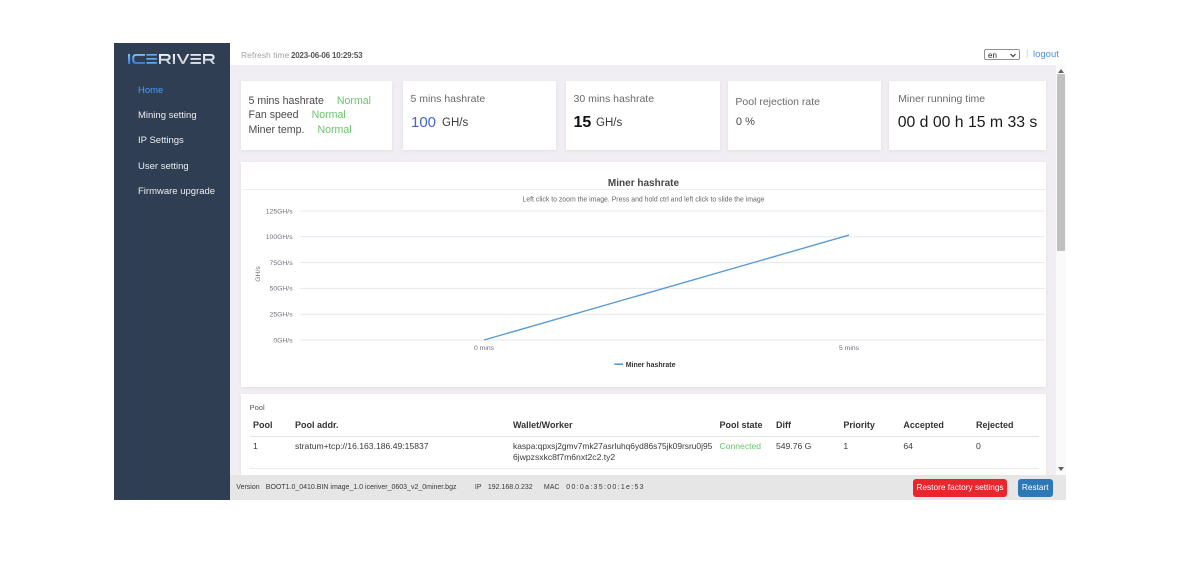  Describe the element at coordinates (258, 274) in the screenshot. I see `svg-text: GH/s` at that location.